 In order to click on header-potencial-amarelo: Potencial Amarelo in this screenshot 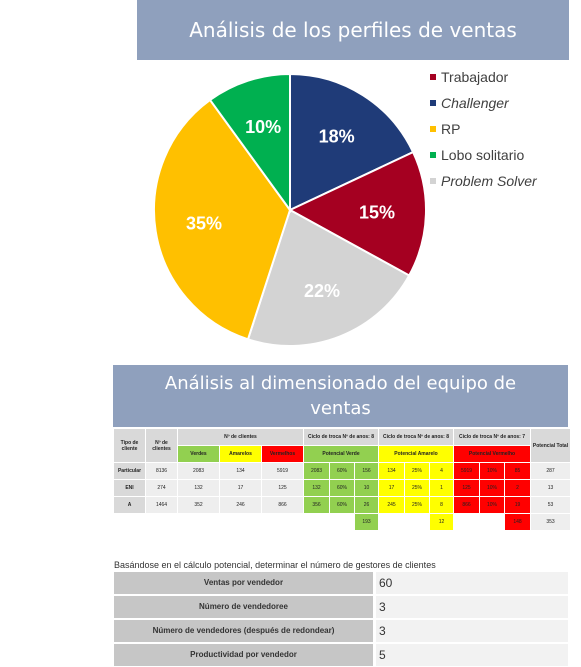, I will do `click(416, 454)`.